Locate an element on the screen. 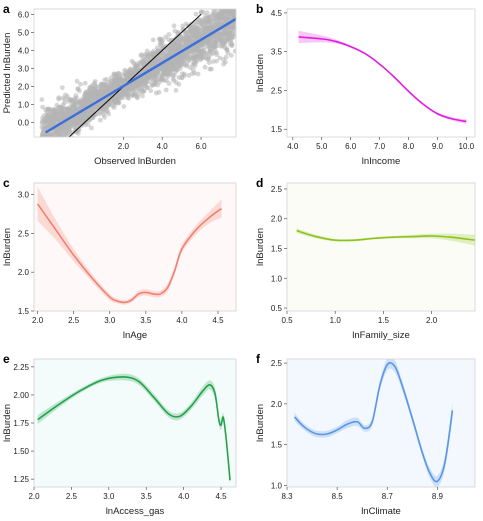  x-axis-title: lnAge is located at coordinates (135, 335).